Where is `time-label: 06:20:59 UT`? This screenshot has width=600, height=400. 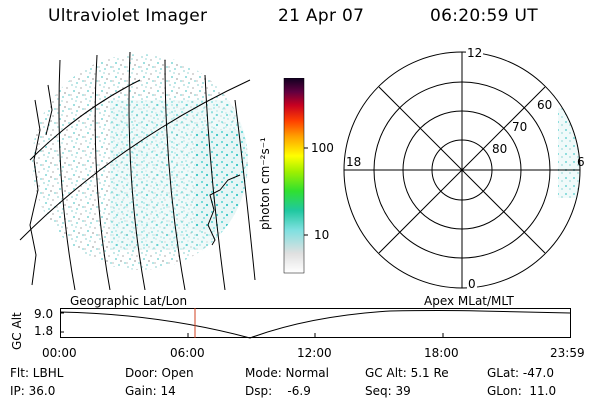
time-label: 06:20:59 UT is located at coordinates (484, 16).